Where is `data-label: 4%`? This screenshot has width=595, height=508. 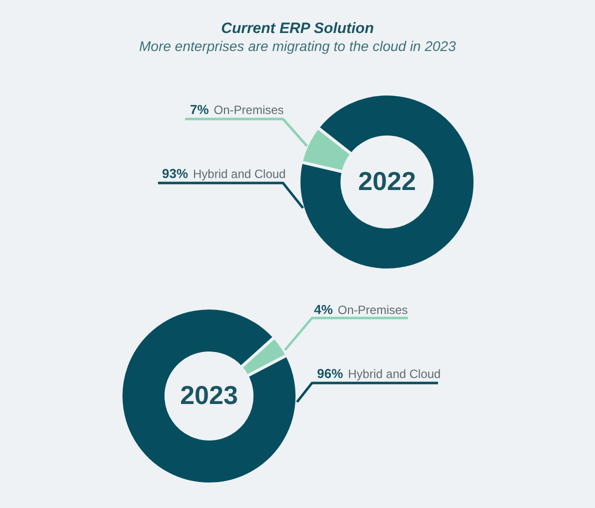
data-label: 4% is located at coordinates (324, 309).